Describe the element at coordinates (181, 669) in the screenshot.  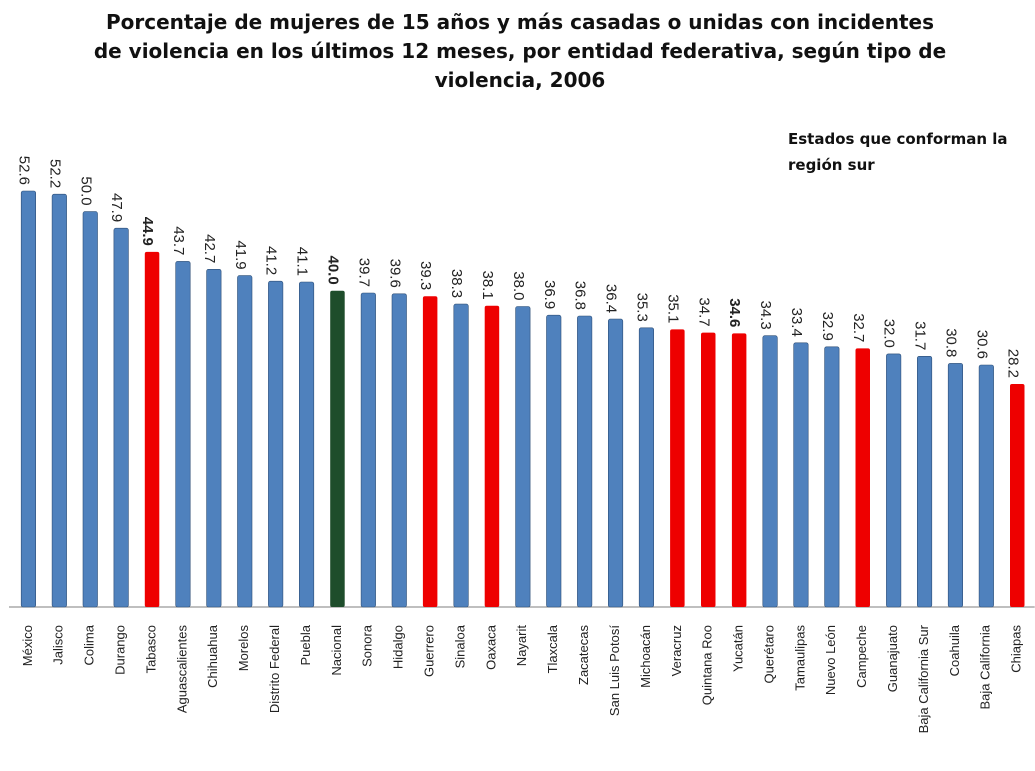
I see `category-label-aguascalientes: Aguascalientes` at that location.